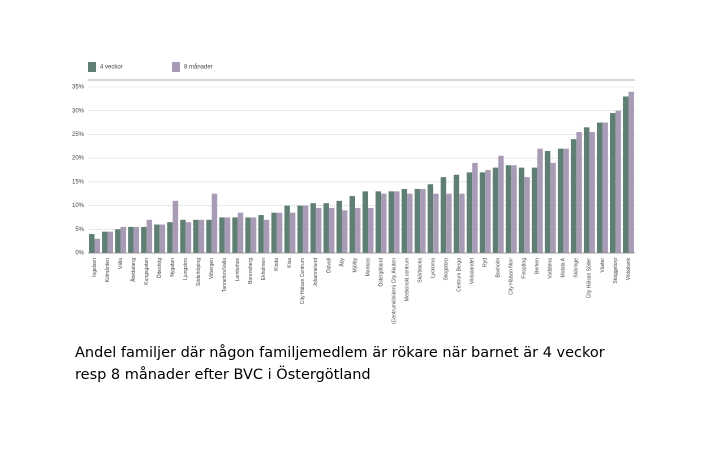 The width and height of the screenshot is (720, 450). What do you see at coordinates (78, 182) in the screenshot?
I see `y-tick-label: 15%` at bounding box center [78, 182].